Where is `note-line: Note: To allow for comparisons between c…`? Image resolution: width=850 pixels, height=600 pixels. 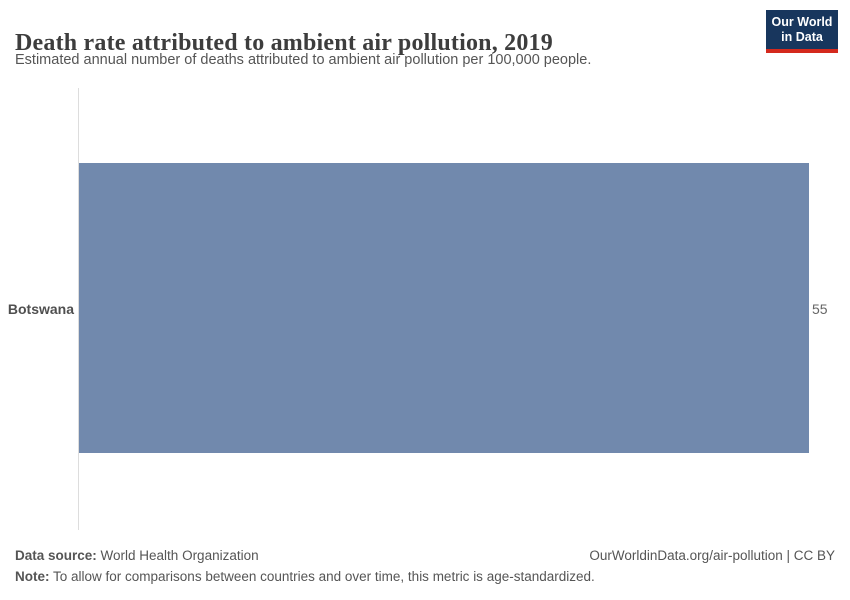 note-line: Note: To allow for comparisons between c… is located at coordinates (305, 576).